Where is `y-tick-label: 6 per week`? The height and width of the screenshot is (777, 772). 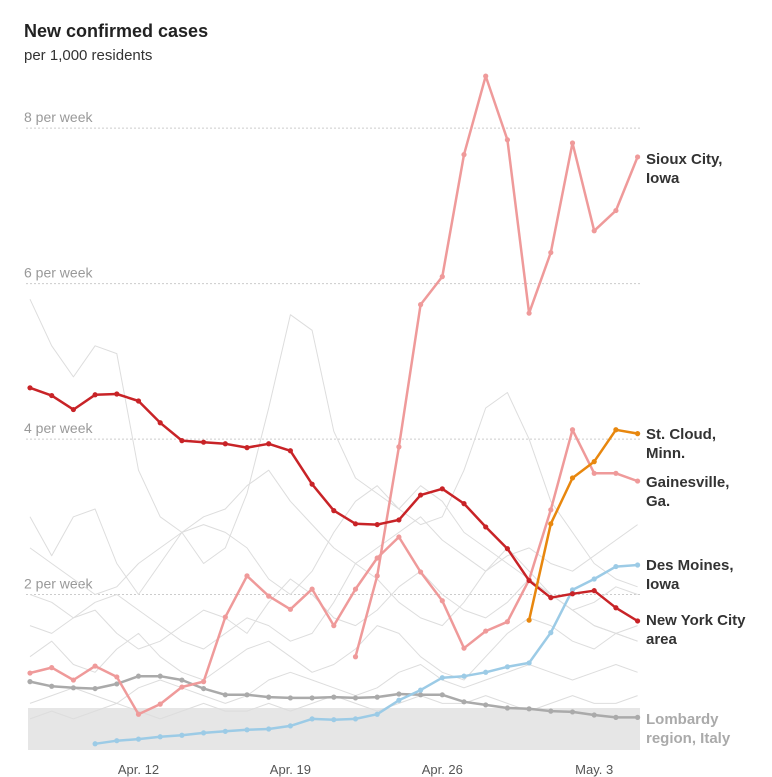
y-tick-label: 6 per week is located at coordinates (58, 273).